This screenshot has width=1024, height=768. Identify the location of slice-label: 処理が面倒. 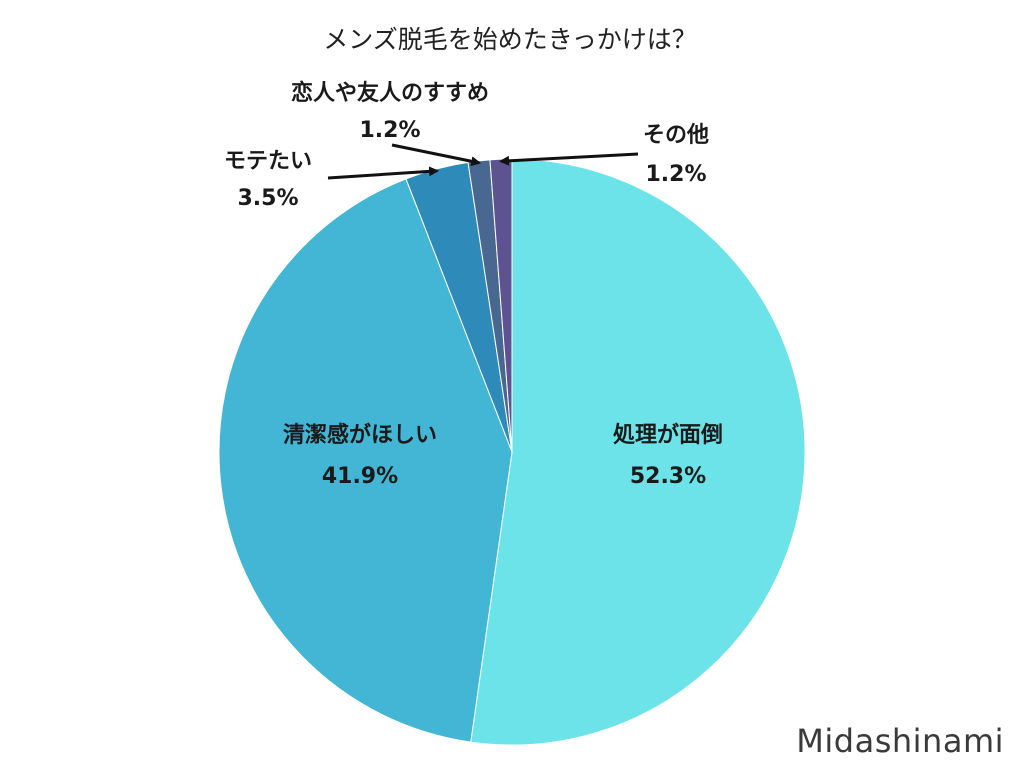
(668, 435).